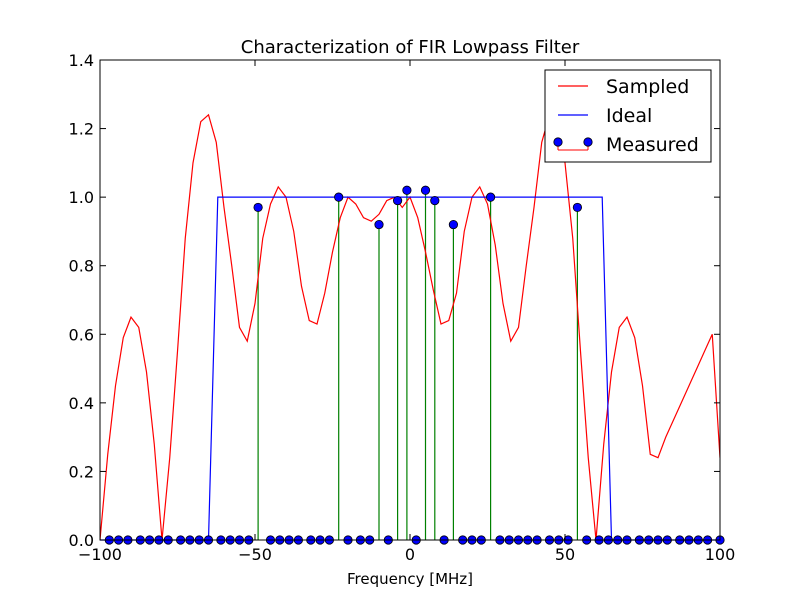  Describe the element at coordinates (652, 145) in the screenshot. I see `legend-measured-label: Measured` at that location.